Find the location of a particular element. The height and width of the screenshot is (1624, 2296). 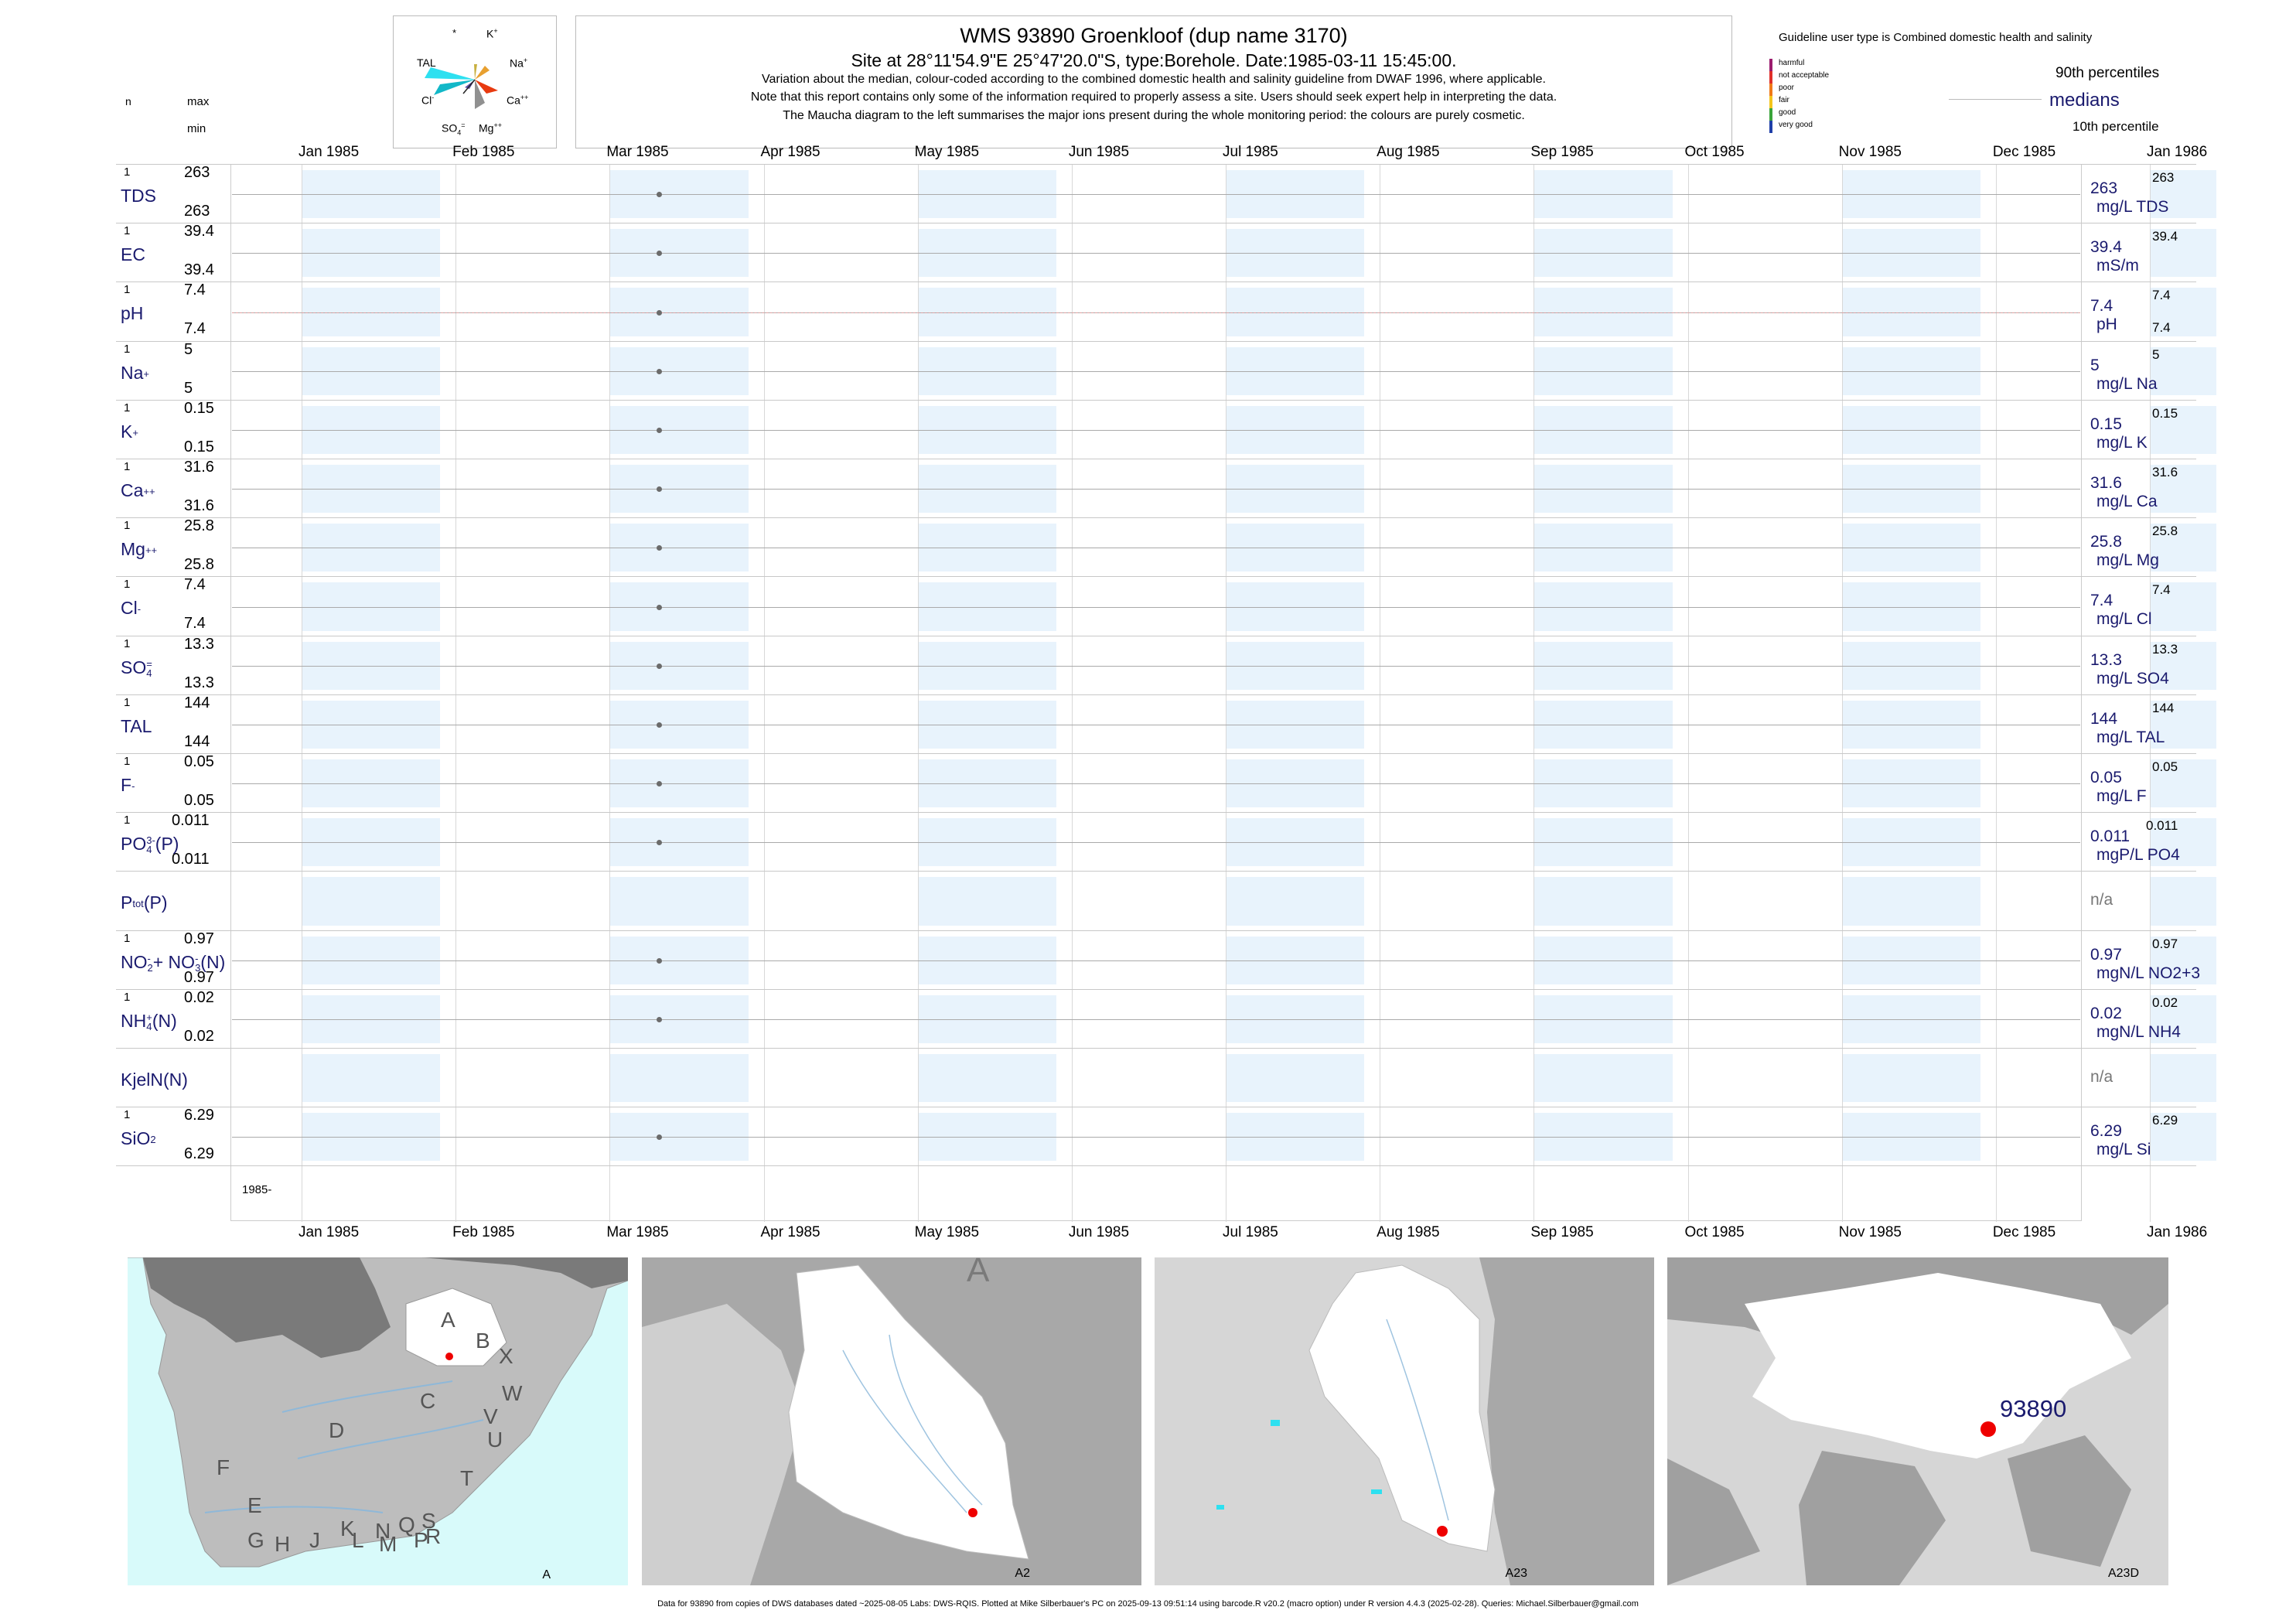

row-right-min: 7.4 is located at coordinates (2161, 328).